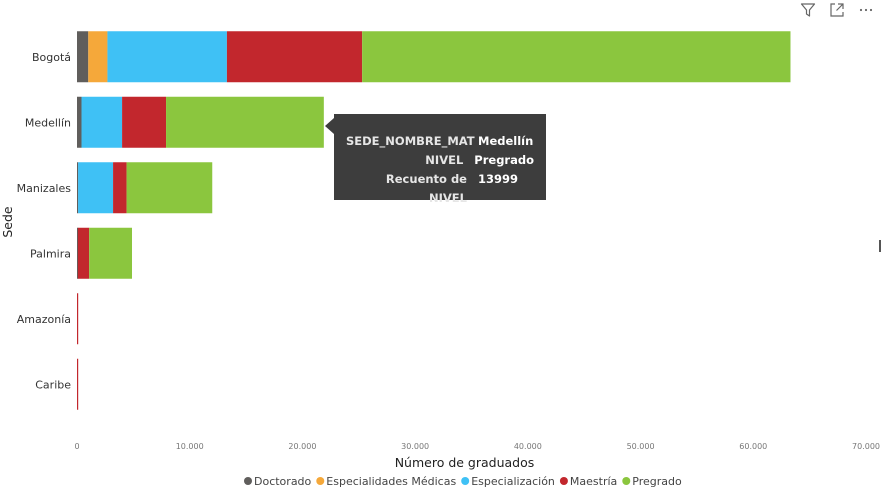  What do you see at coordinates (44, 319) in the screenshot?
I see `y-tick-label: Amazonía` at bounding box center [44, 319].